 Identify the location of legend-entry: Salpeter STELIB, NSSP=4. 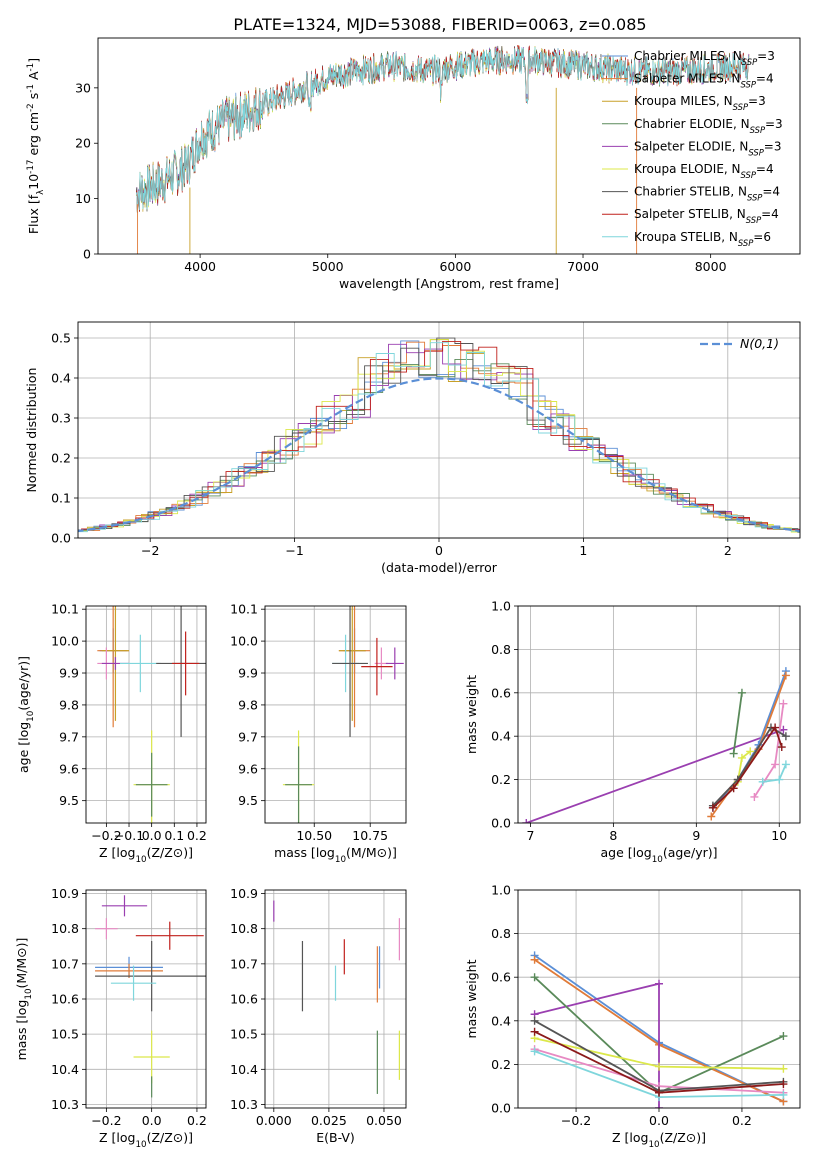
(706, 216).